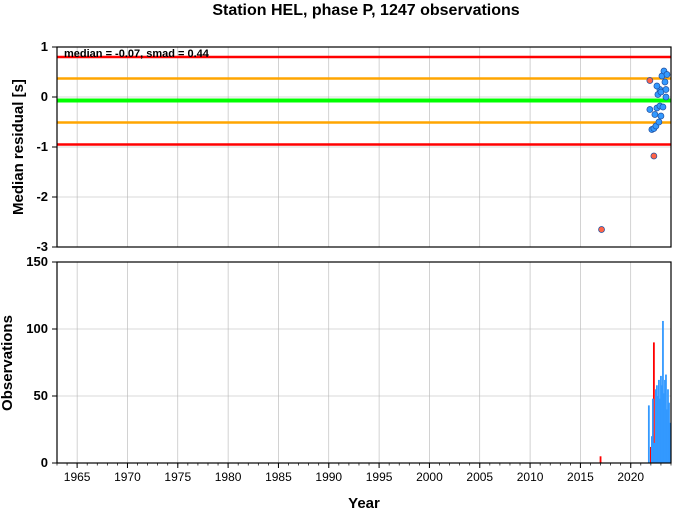 The height and width of the screenshot is (511, 677). I want to click on x-tick-label: 2010, so click(530, 477).